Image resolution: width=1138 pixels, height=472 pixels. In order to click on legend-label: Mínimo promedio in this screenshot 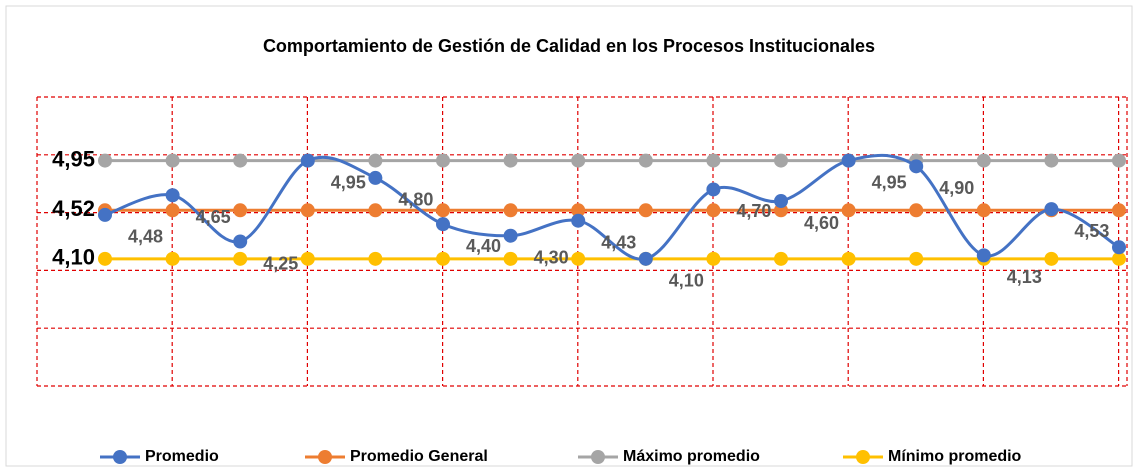, I will do `click(955, 456)`.